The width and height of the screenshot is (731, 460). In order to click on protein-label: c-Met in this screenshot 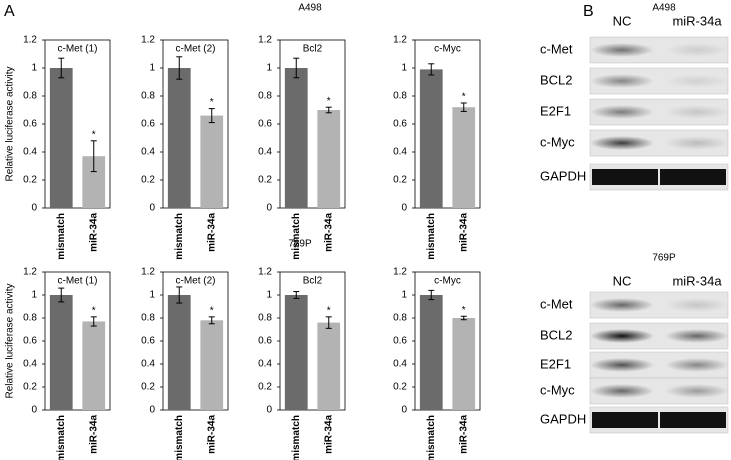, I will do `click(556, 48)`.